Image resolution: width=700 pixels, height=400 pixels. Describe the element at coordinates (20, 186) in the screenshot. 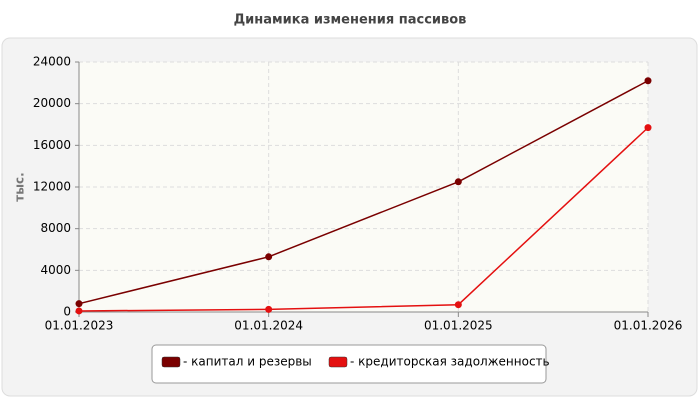

I see `y-axis-label: тыс.` at that location.